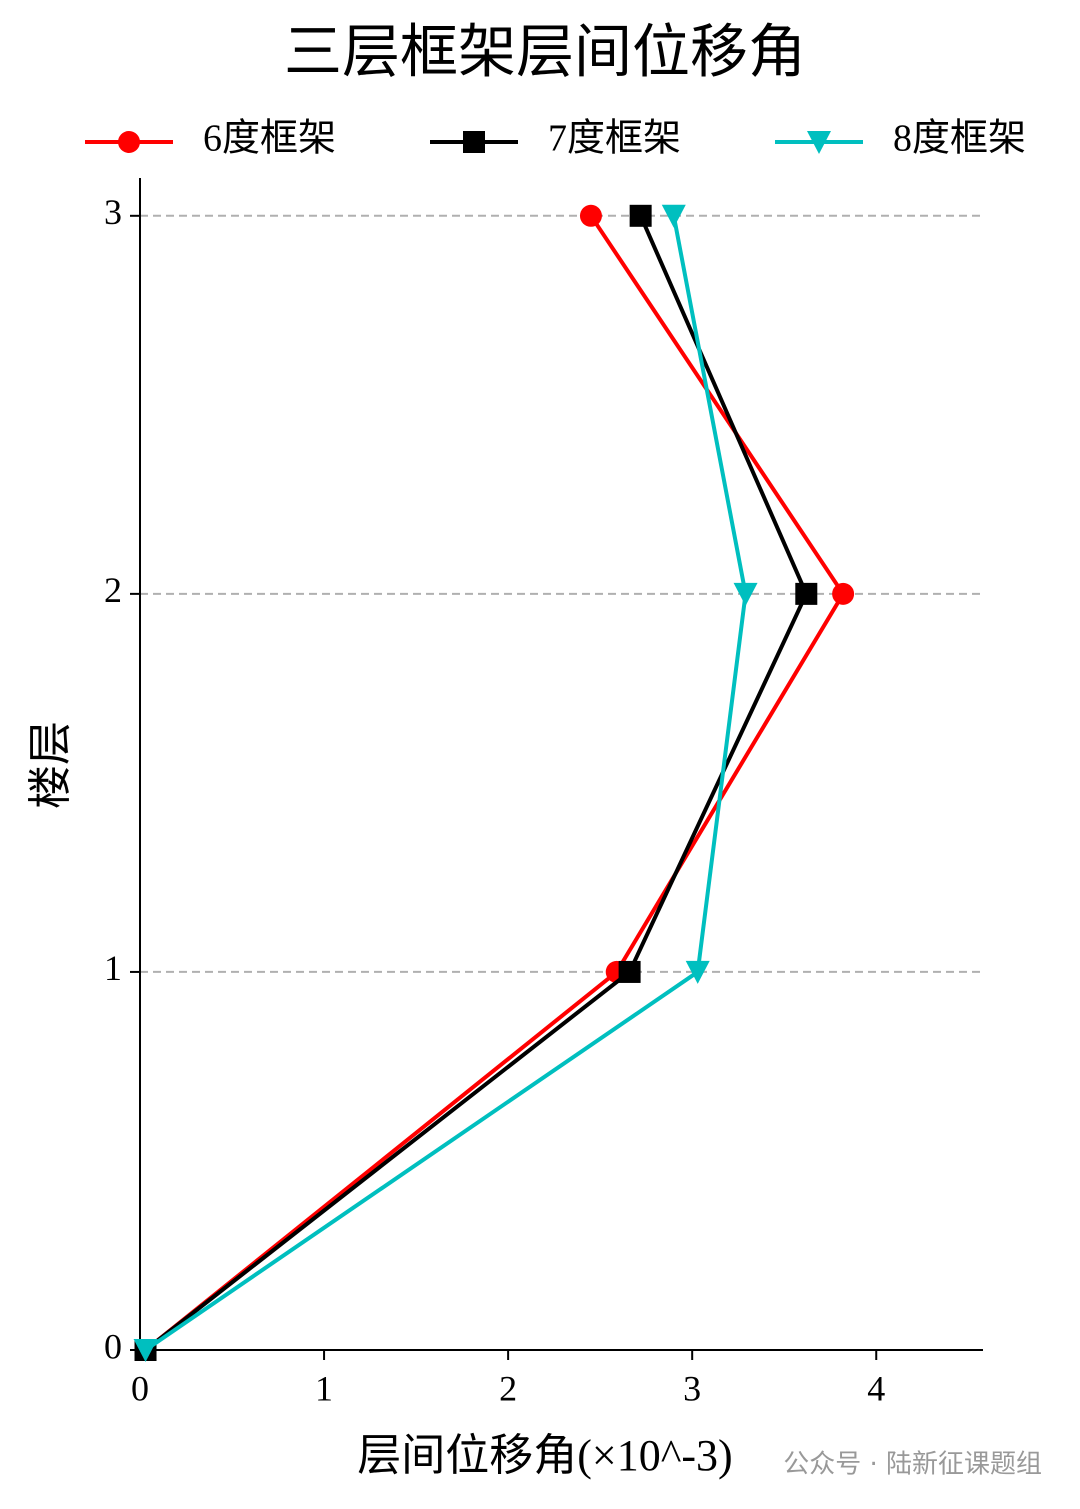 The height and width of the screenshot is (1509, 1080). Describe the element at coordinates (959, 139) in the screenshot. I see `legend-label: 8度框架` at that location.